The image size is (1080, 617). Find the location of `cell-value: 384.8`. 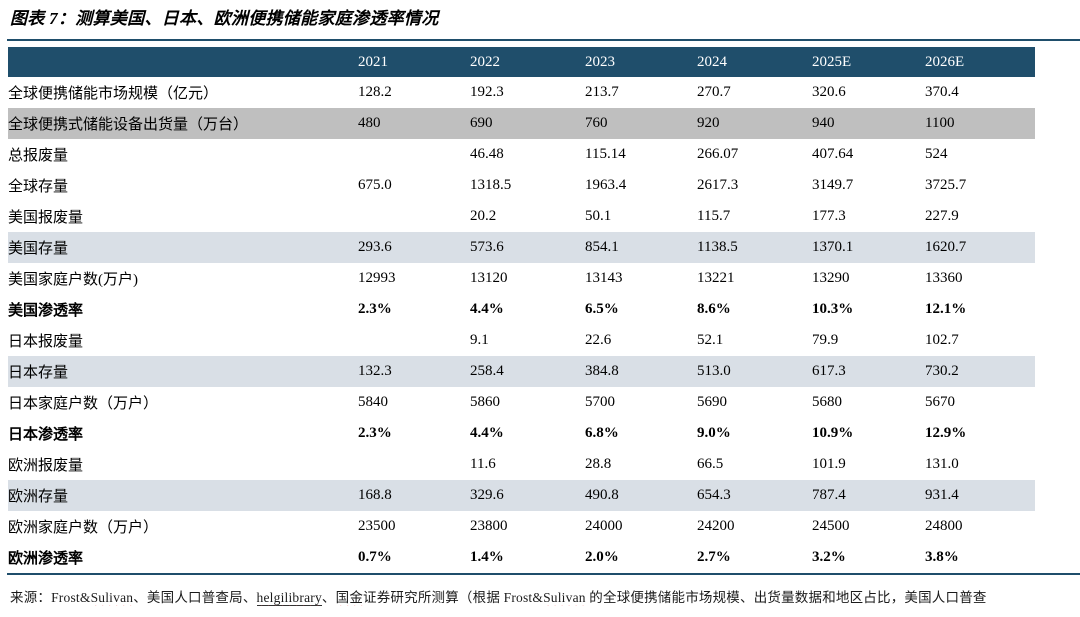

cell-value: 384.8 is located at coordinates (602, 371).